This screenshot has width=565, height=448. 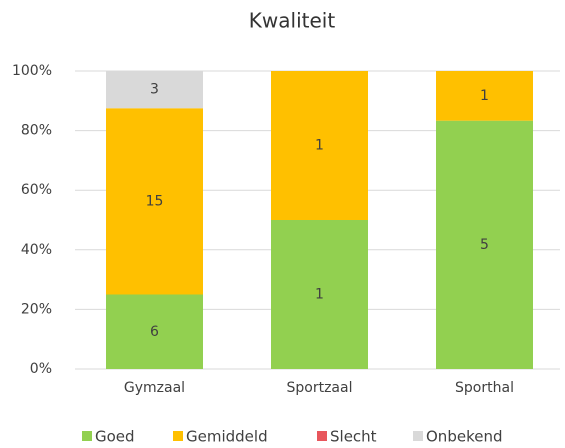 What do you see at coordinates (292, 21) in the screenshot?
I see `chart-title: Kwaliteit` at bounding box center [292, 21].